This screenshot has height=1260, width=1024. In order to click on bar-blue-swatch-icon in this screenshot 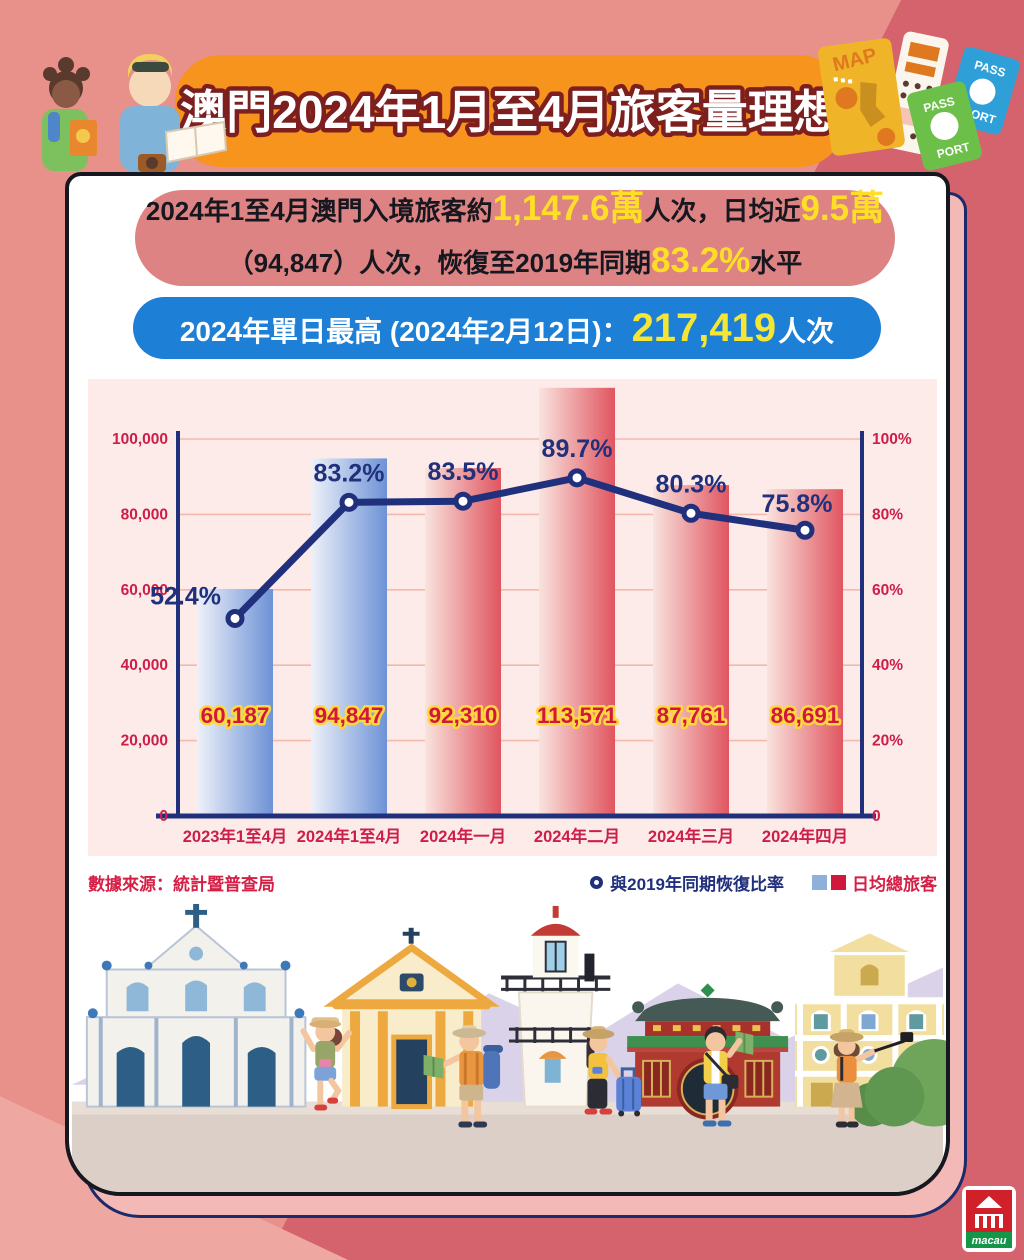, I will do `click(819, 882)`.